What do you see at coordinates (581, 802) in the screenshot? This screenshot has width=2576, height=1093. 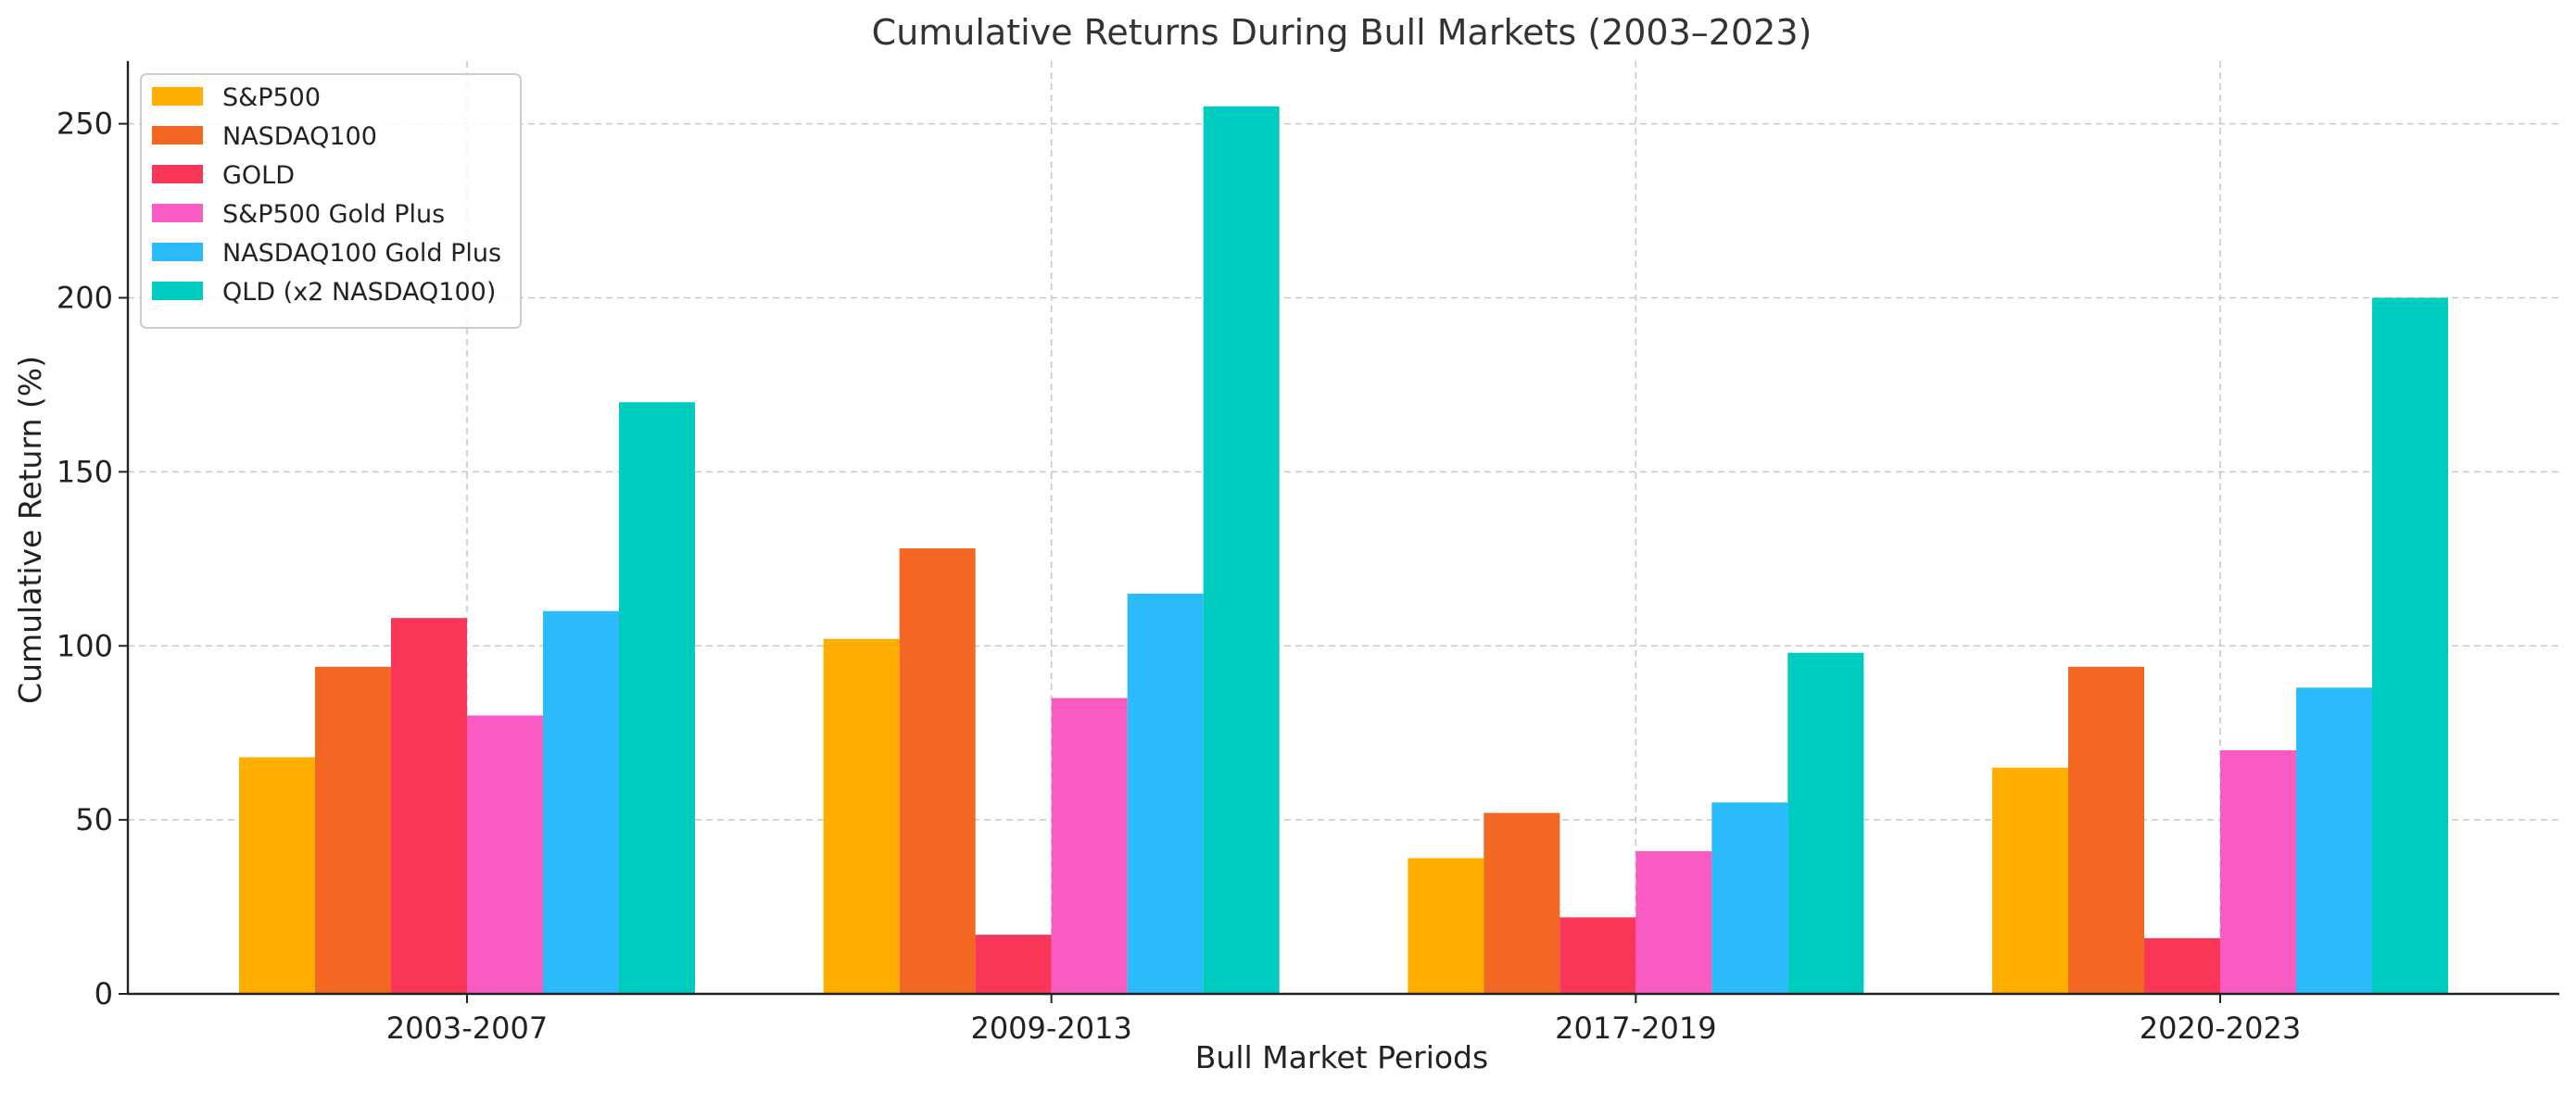 I see `bar-nasdaq100-gold-plus-2003-2007` at bounding box center [581, 802].